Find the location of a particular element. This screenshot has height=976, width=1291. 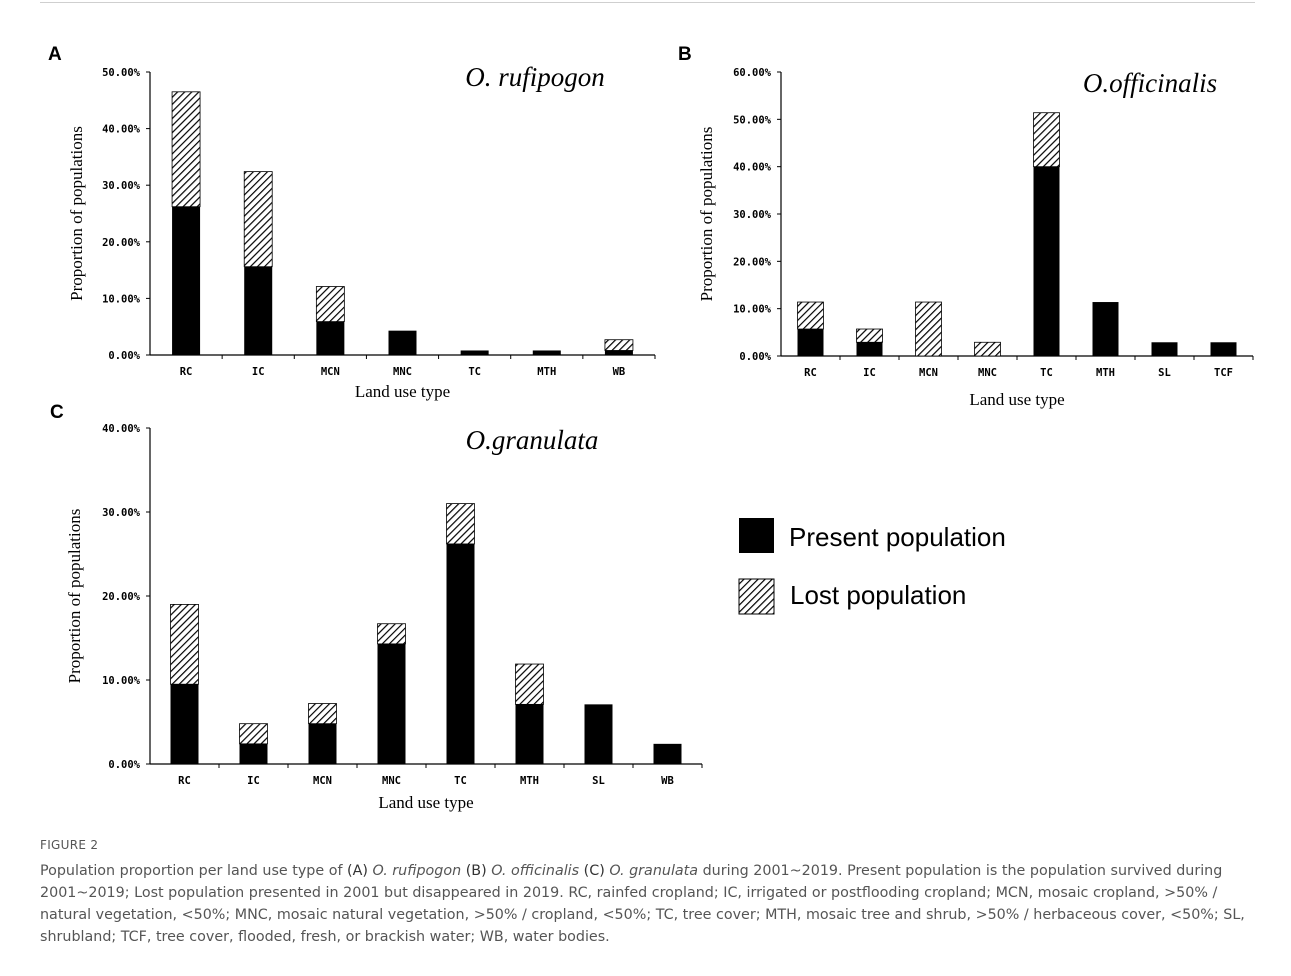

bar-present-tcf is located at coordinates (1223, 349).